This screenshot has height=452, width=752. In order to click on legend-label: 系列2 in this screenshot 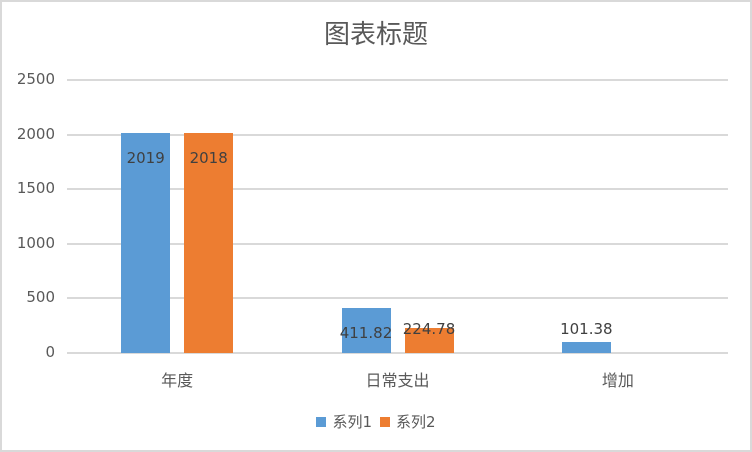, I will do `click(416, 422)`.